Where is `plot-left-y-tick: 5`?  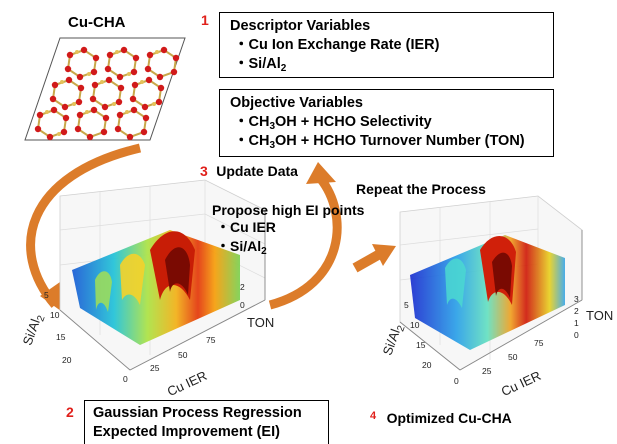 plot-left-y-tick: 5 is located at coordinates (46, 295).